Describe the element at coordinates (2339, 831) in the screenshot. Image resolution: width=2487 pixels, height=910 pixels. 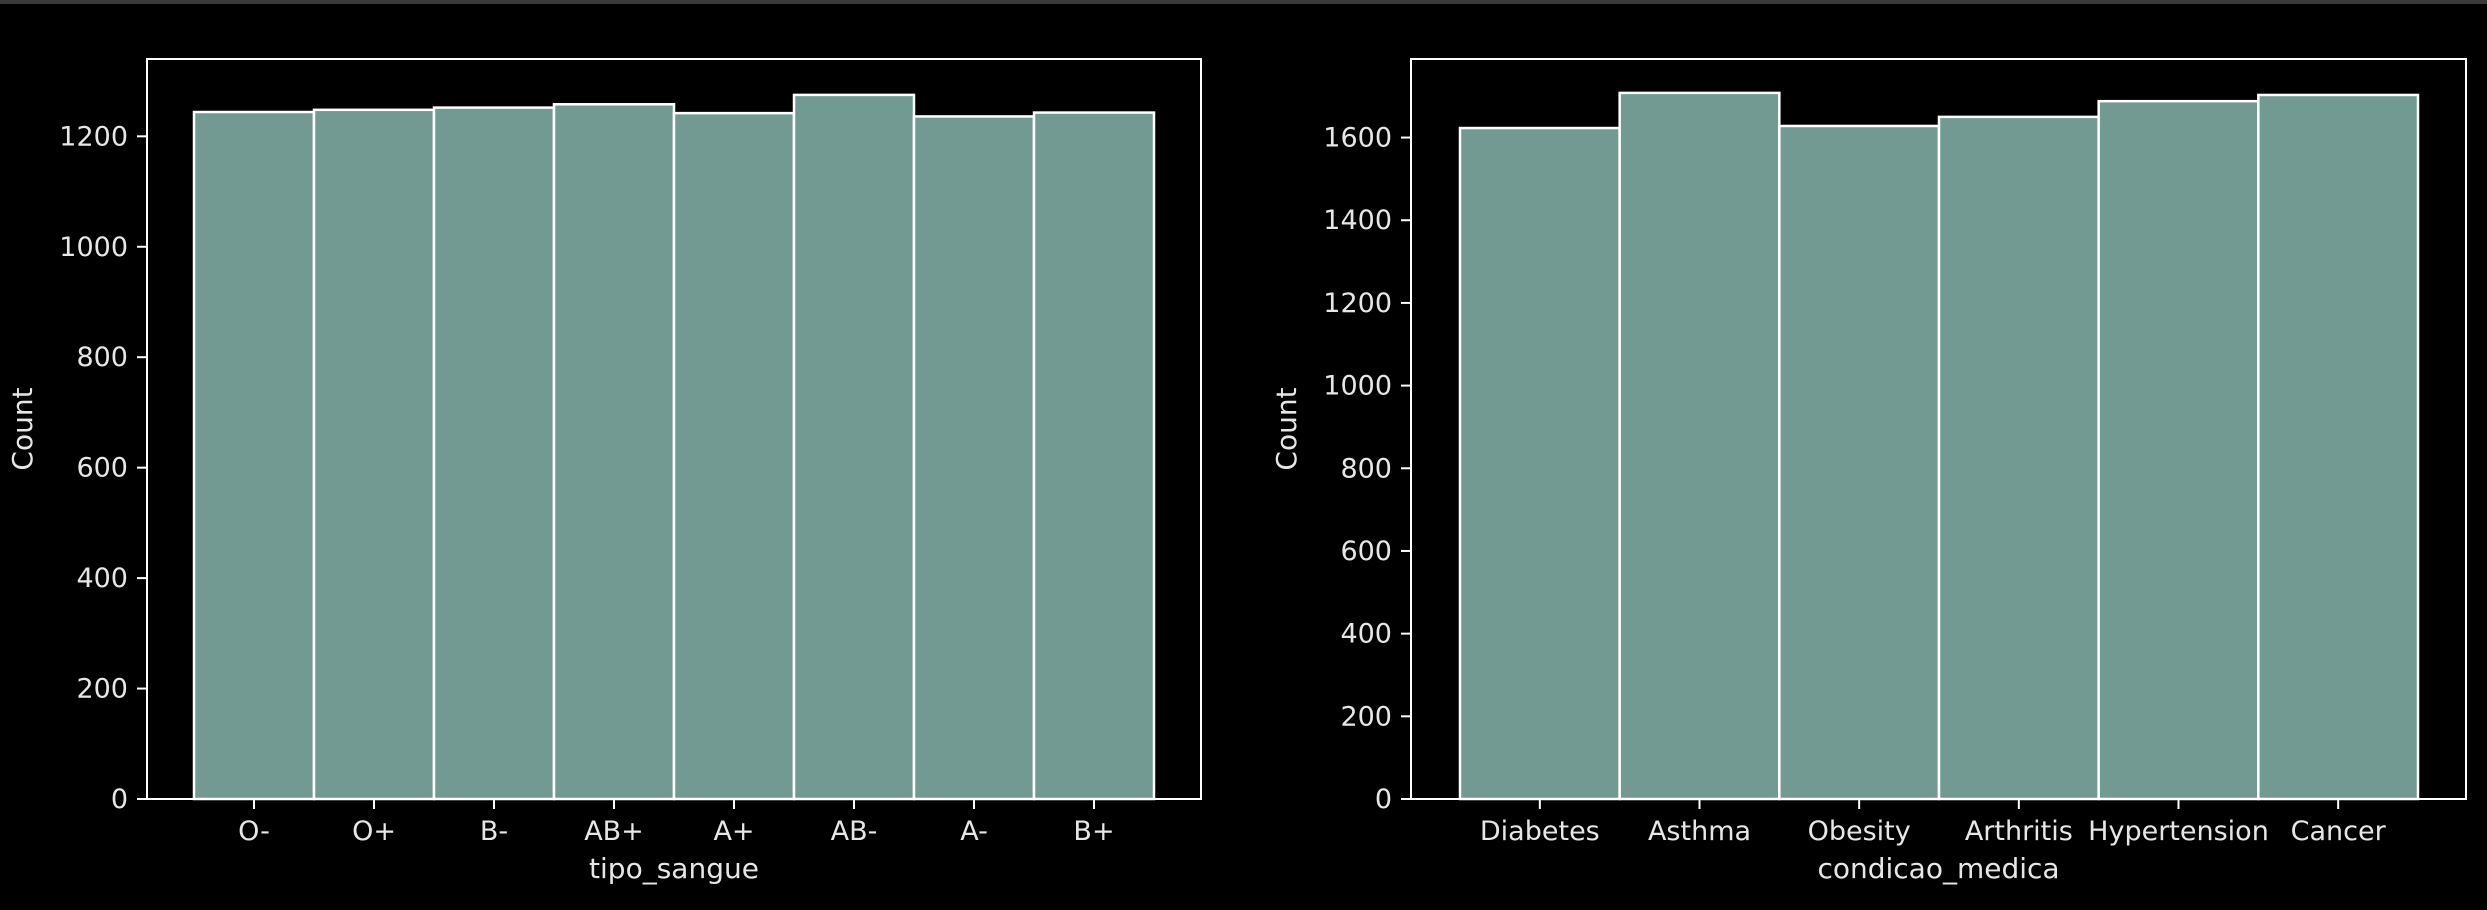
I see `x-tick-label: Cancer` at that location.